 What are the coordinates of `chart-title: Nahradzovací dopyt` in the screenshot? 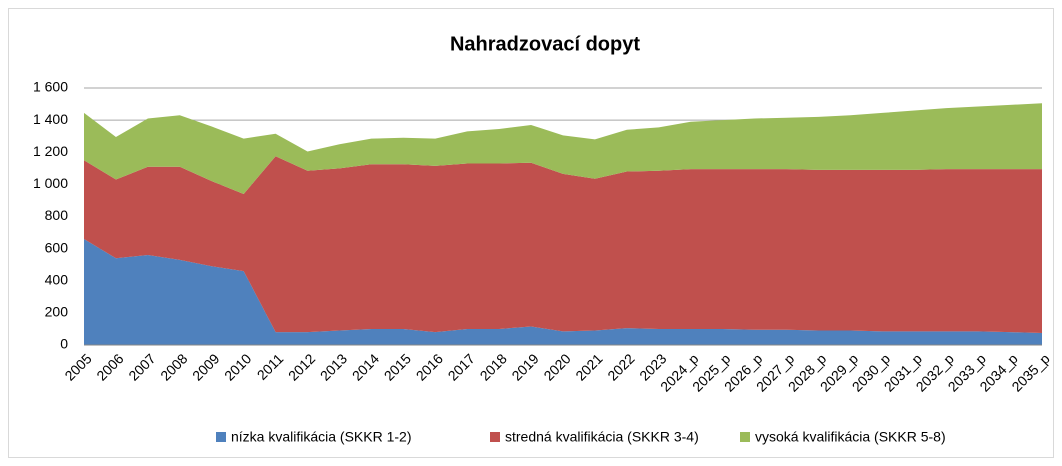 It's located at (545, 44).